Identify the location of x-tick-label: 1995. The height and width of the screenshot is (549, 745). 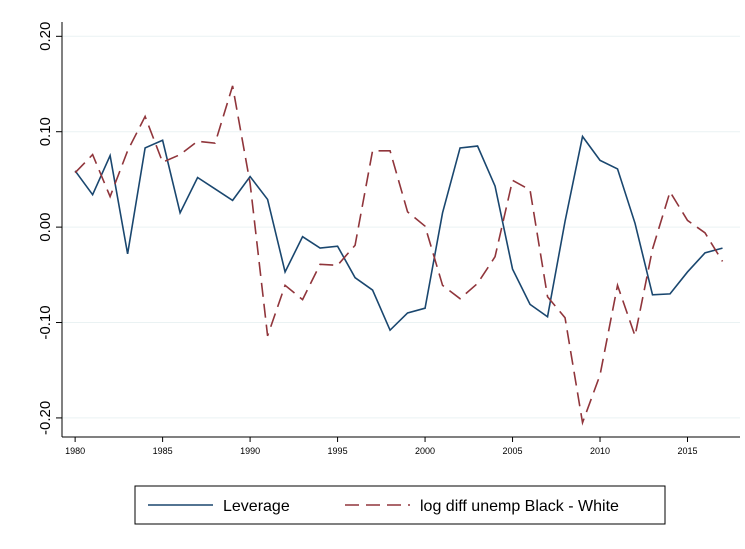
(338, 451).